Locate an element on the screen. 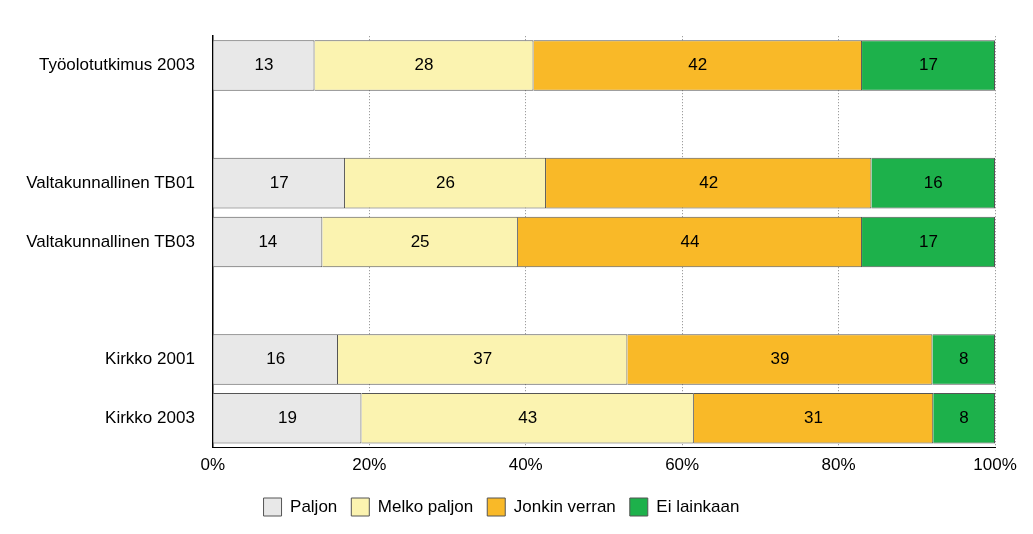 This screenshot has width=1033, height=534. y-tick-label: Työolotutkimus 2003 is located at coordinates (116, 65).